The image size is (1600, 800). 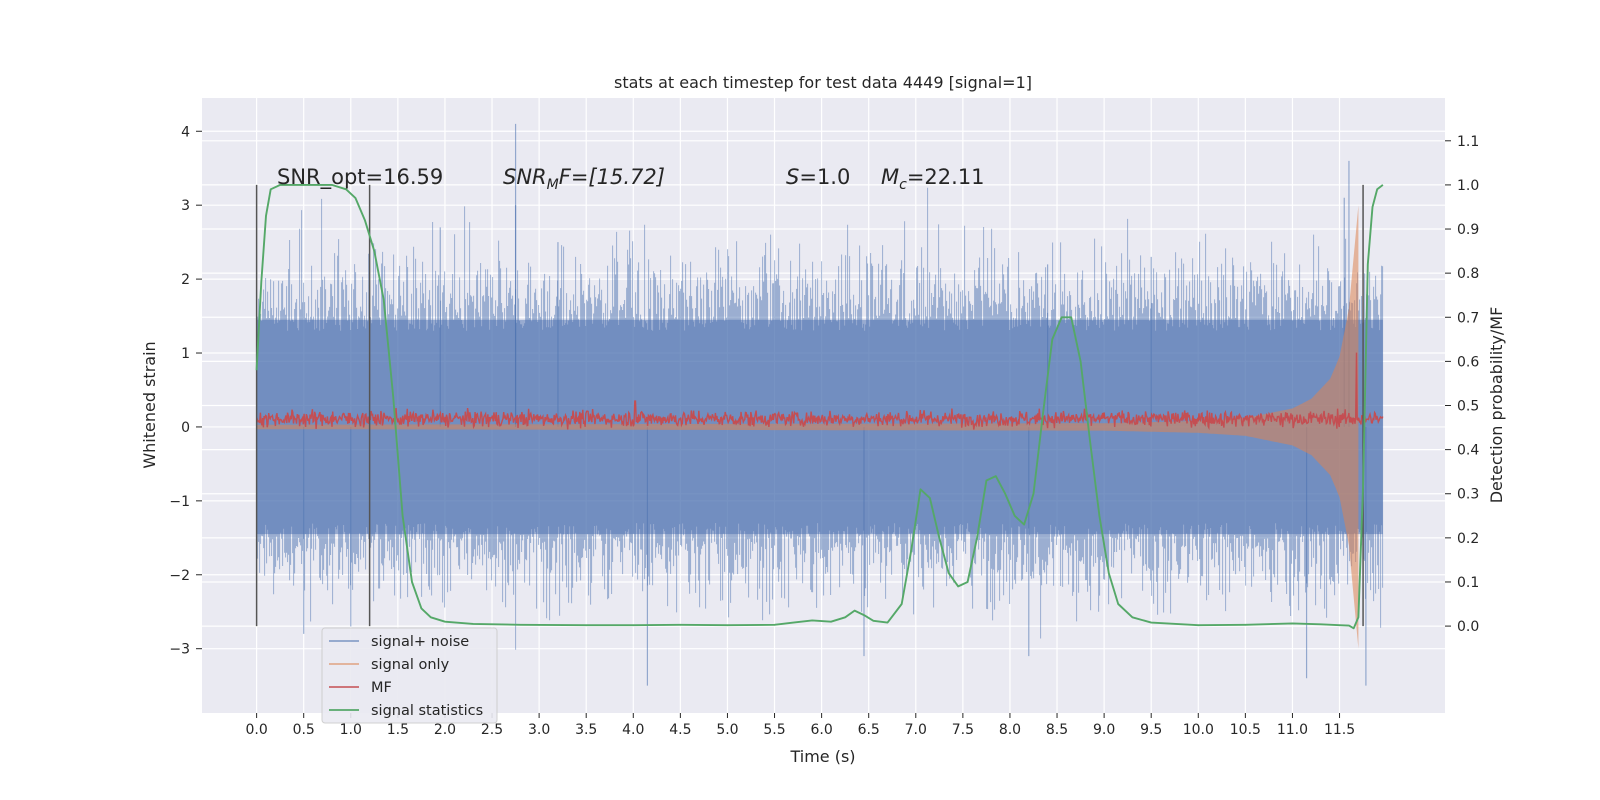 What do you see at coordinates (185, 391) in the screenshot?
I see `left-y-axis-ticks: 4 3 2 1 0 −1 −2 −3` at bounding box center [185, 391].